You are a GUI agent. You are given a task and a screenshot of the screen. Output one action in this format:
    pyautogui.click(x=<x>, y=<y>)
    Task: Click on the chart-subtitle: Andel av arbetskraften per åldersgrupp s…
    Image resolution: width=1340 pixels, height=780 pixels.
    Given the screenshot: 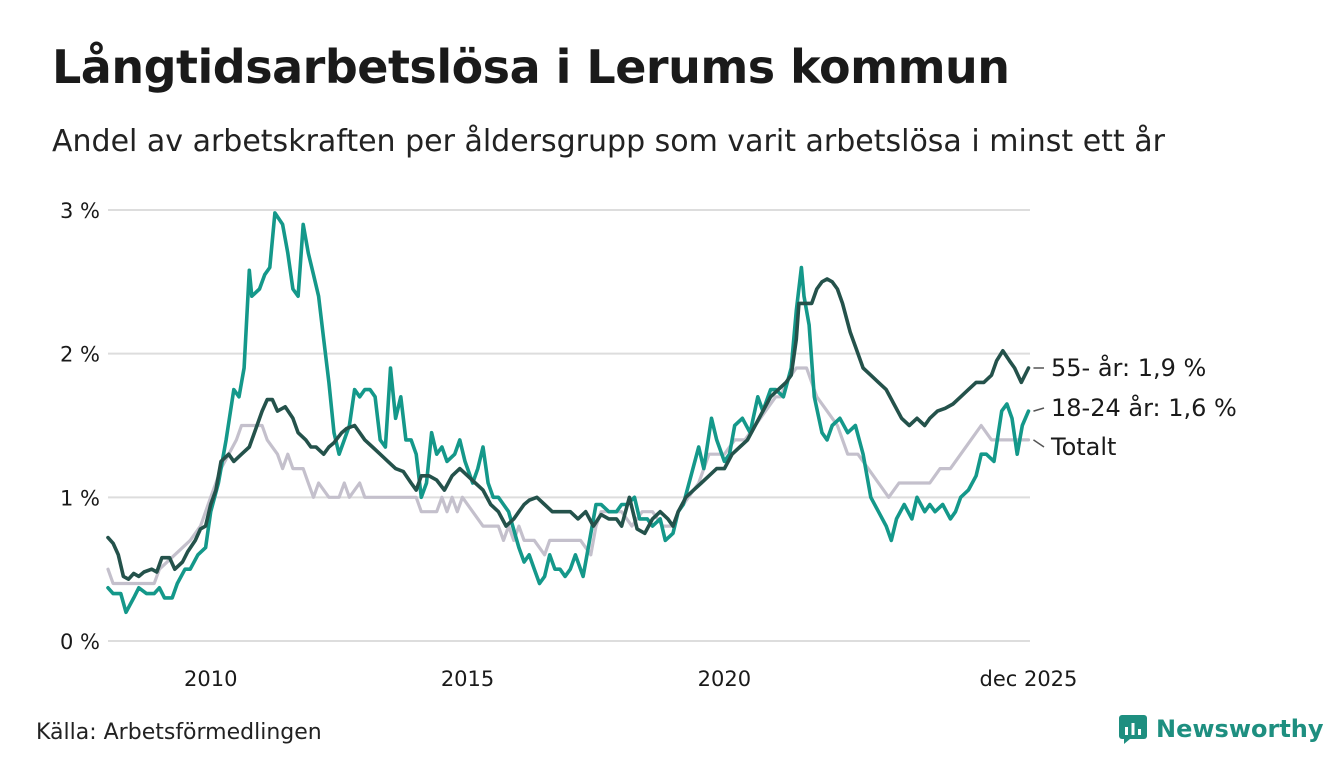 What is the action you would take?
    pyautogui.click(x=608, y=141)
    